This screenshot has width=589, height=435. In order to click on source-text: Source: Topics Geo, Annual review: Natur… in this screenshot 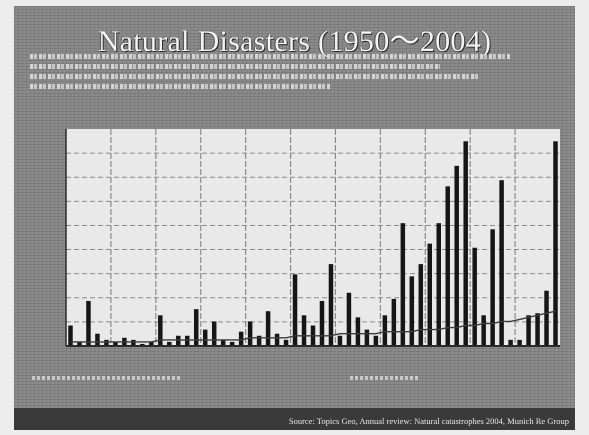, I will do `click(428, 421)`.